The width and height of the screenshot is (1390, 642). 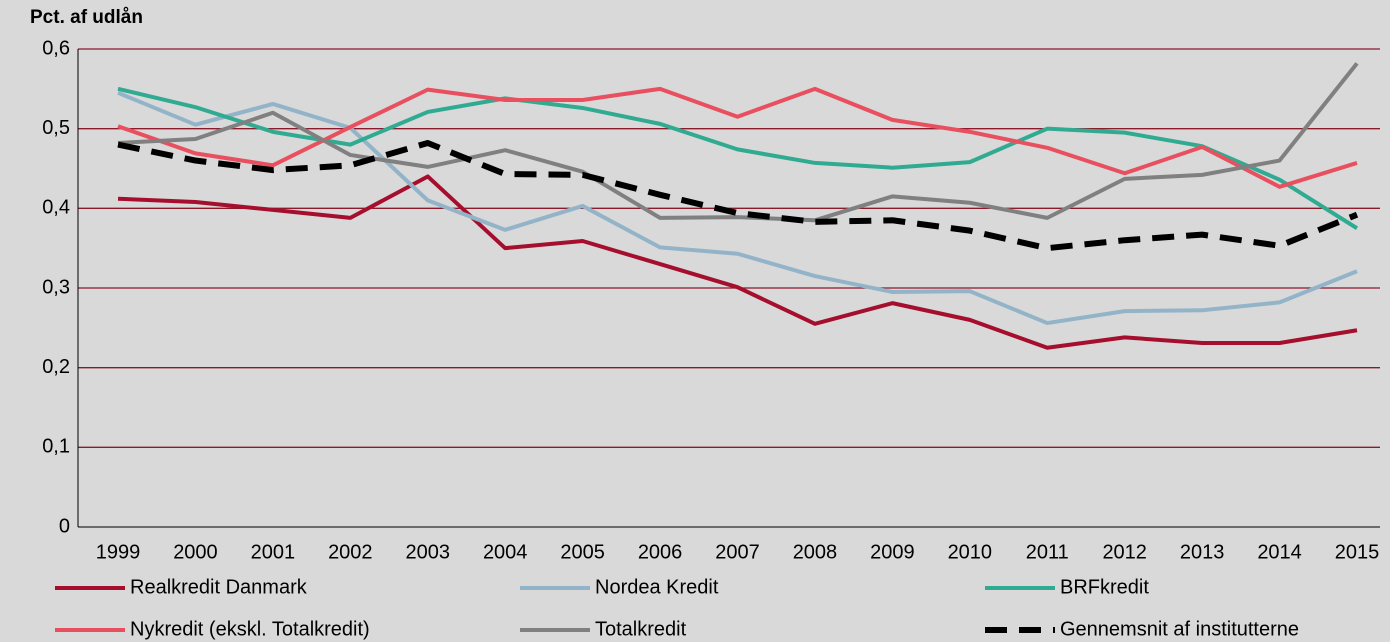 What do you see at coordinates (657, 587) in the screenshot?
I see `legend-label: Nordea Kredit` at bounding box center [657, 587].